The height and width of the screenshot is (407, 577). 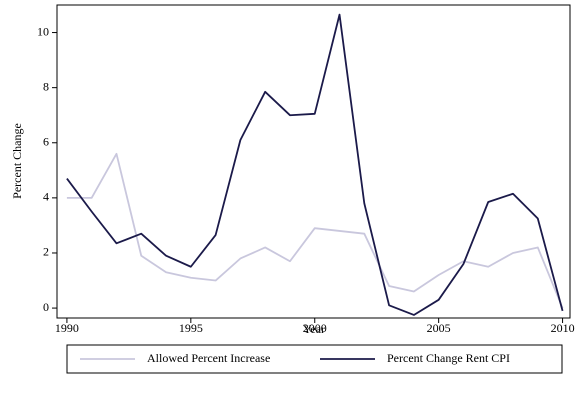 I want to click on x-axis-label: Year, so click(x=314, y=329).